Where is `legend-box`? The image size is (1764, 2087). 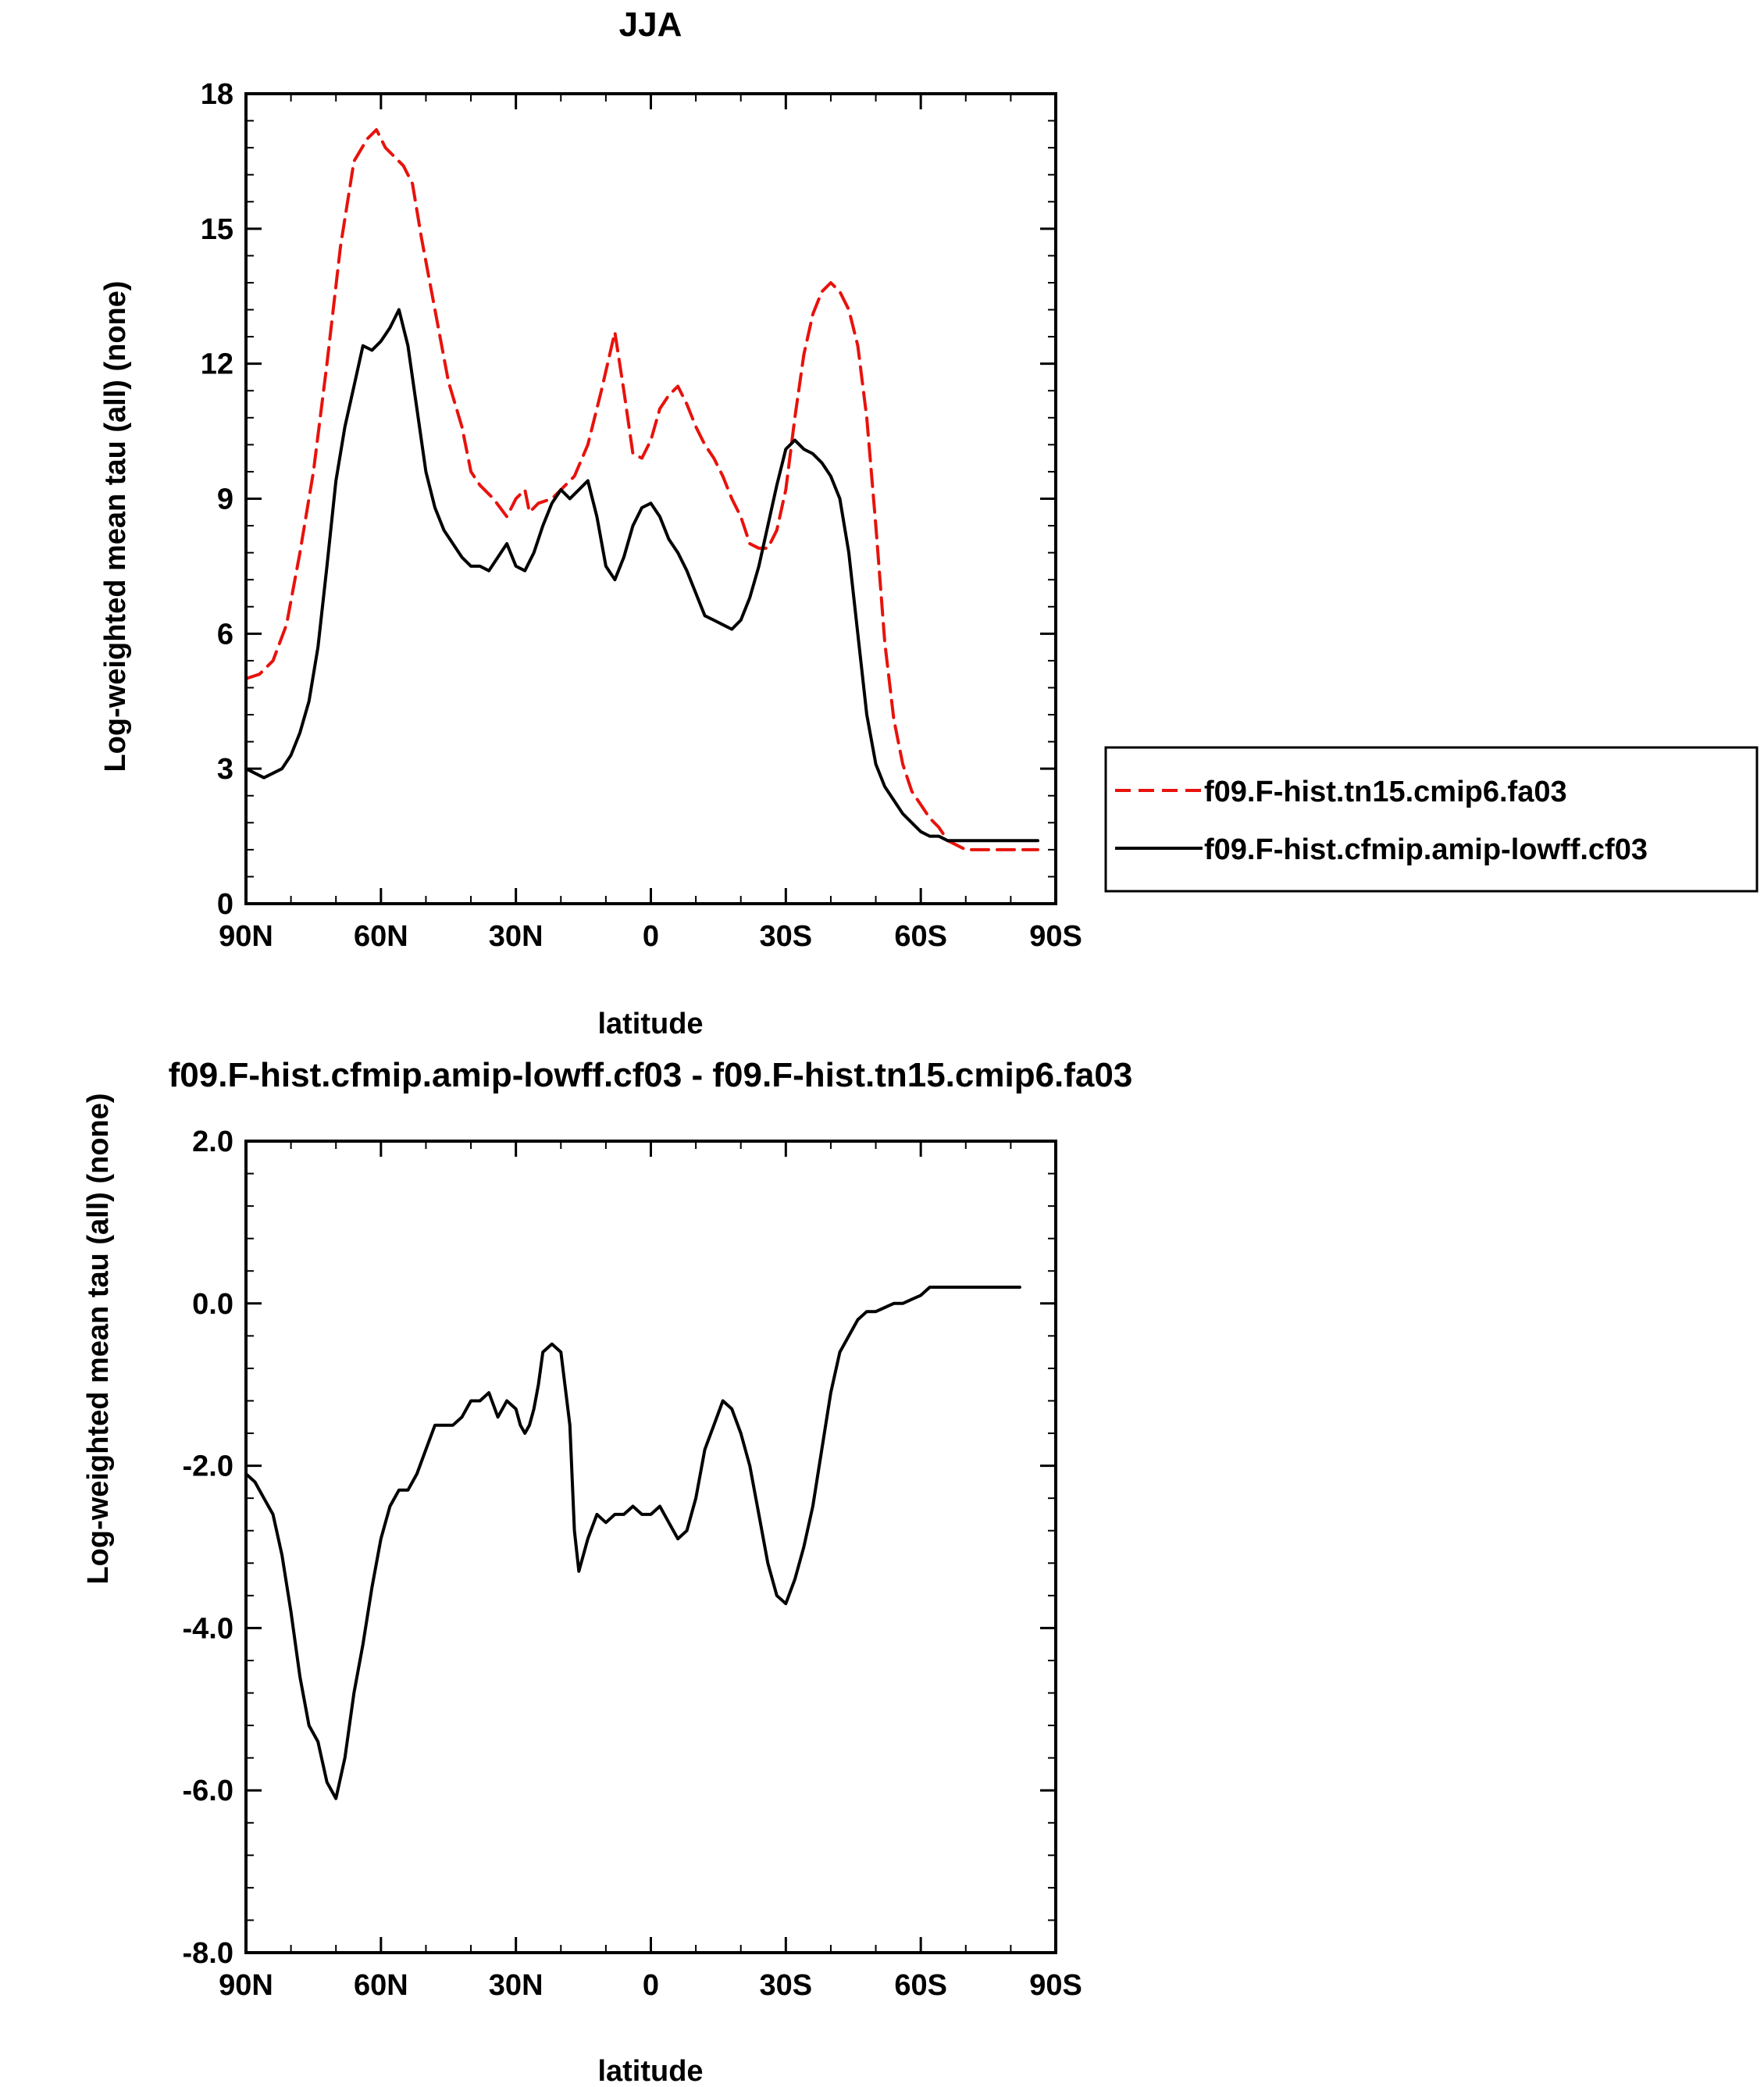 legend-box is located at coordinates (1431, 820).